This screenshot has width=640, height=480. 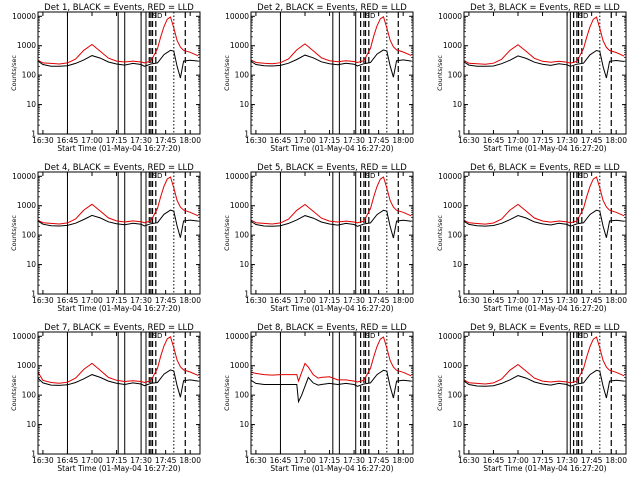 What do you see at coordinates (332, 8) in the screenshot?
I see `panel-title: Det 2, BLACK = Events, RED = LLD` at bounding box center [332, 8].